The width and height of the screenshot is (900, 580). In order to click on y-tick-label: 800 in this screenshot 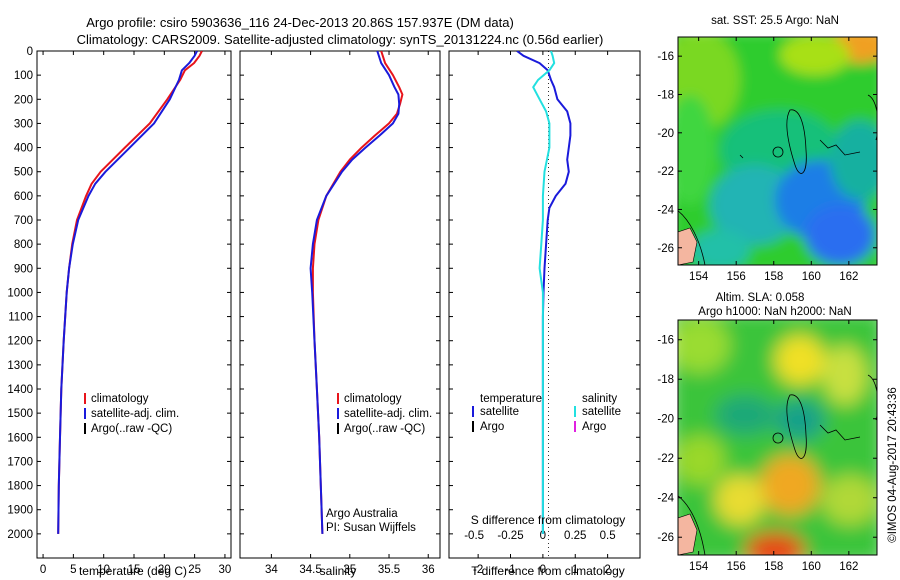, I will do `click(23, 245)`.